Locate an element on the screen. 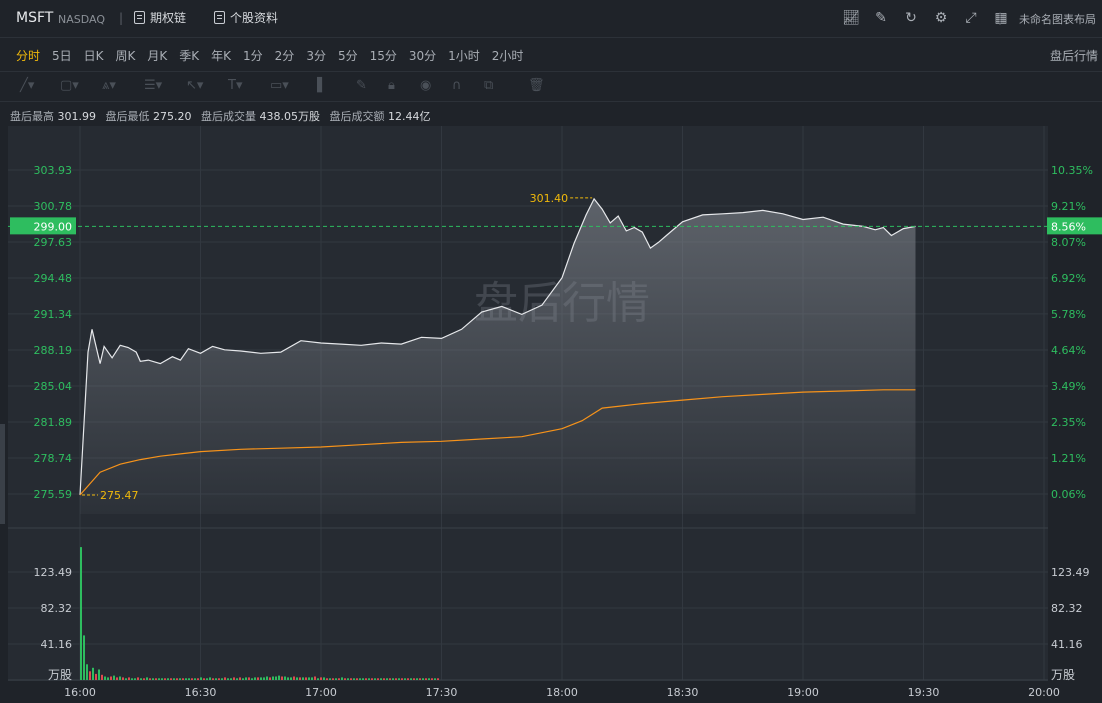 Image resolution: width=1102 pixels, height=703 pixels. period-tab: 1分 is located at coordinates (253, 56).